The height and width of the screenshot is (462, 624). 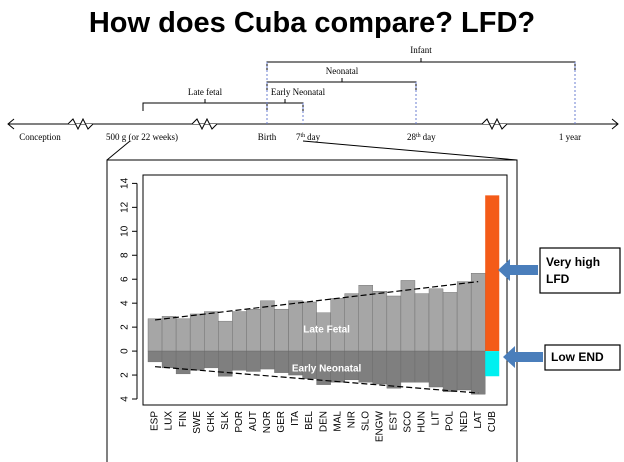 What do you see at coordinates (267, 422) in the screenshot?
I see `x-tick-label: NOR` at bounding box center [267, 422].